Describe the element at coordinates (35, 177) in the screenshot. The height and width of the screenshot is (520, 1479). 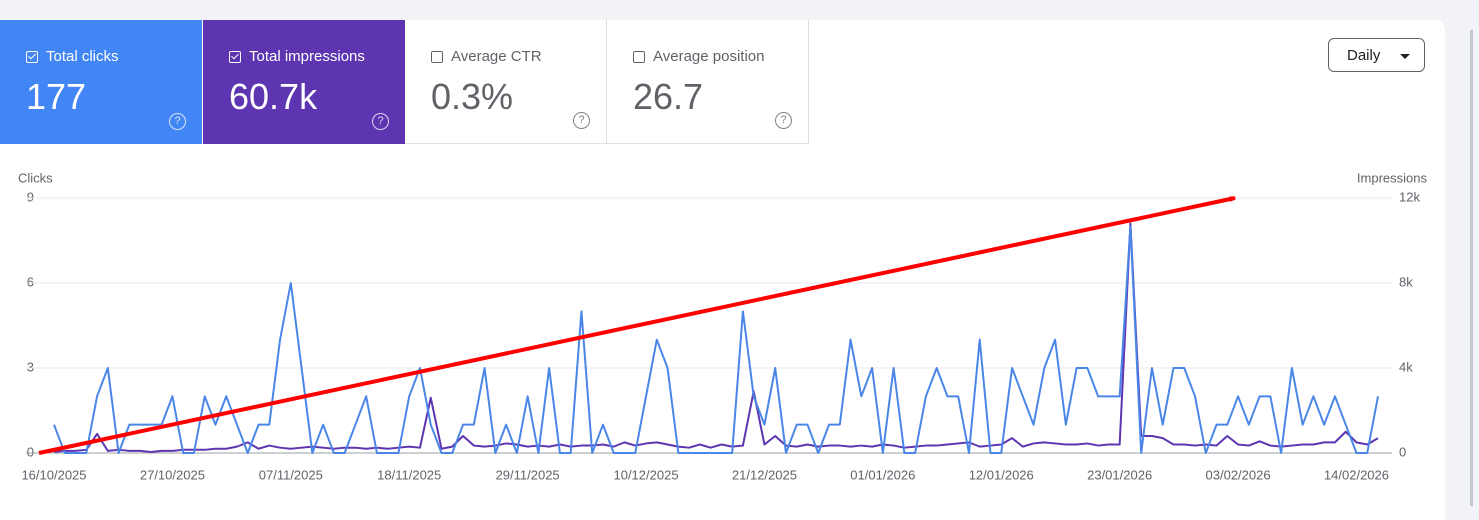
I see `y-axis-title: Clicks` at that location.